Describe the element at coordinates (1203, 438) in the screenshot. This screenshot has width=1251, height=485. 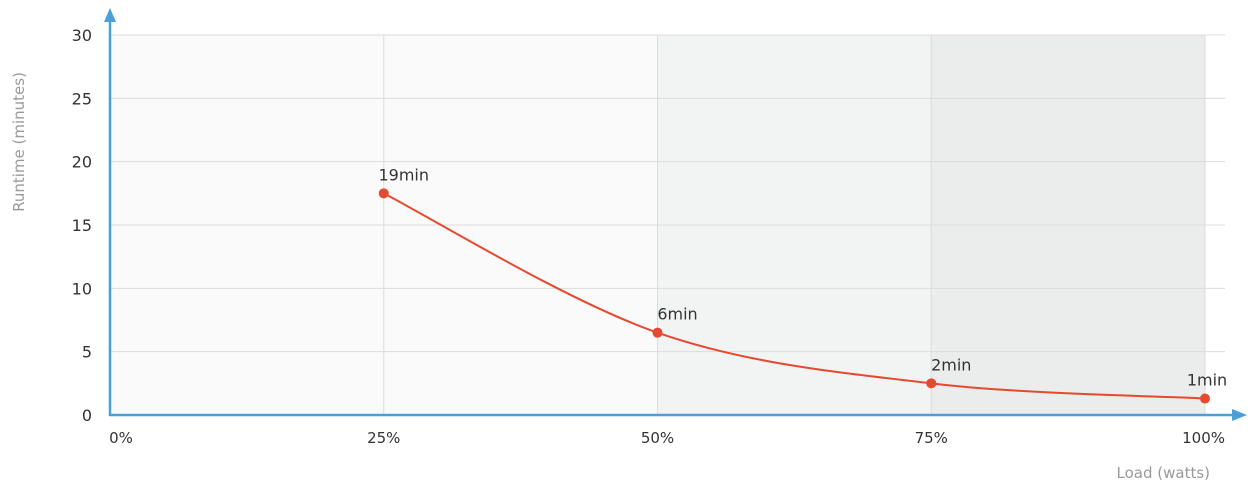
I see `x-tick-label: 100%` at that location.